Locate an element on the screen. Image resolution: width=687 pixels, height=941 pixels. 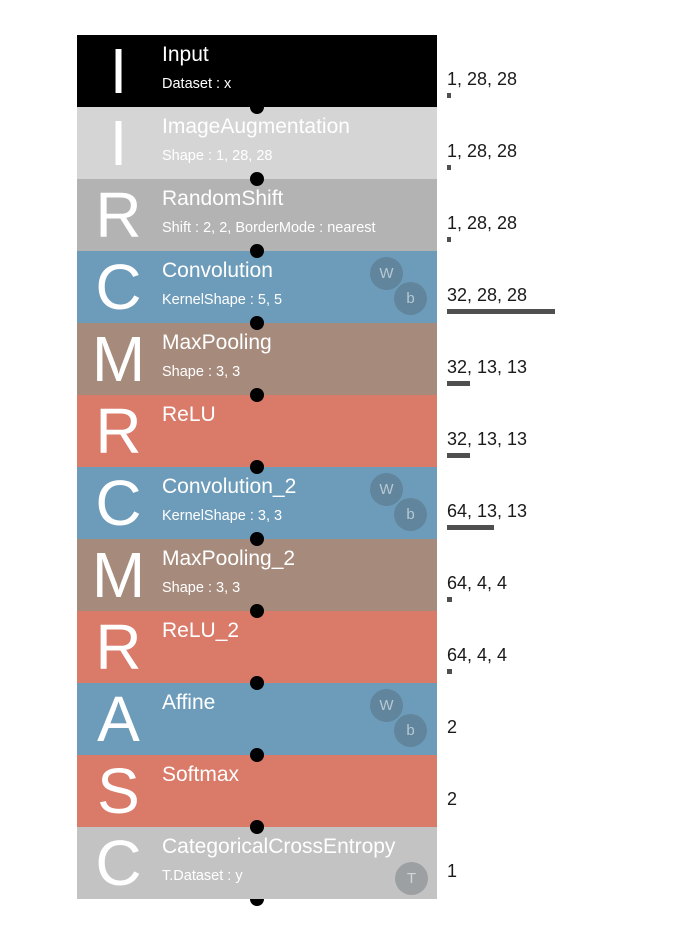
layer-node-relu_2: R ReLU_2 is located at coordinates (257, 647).